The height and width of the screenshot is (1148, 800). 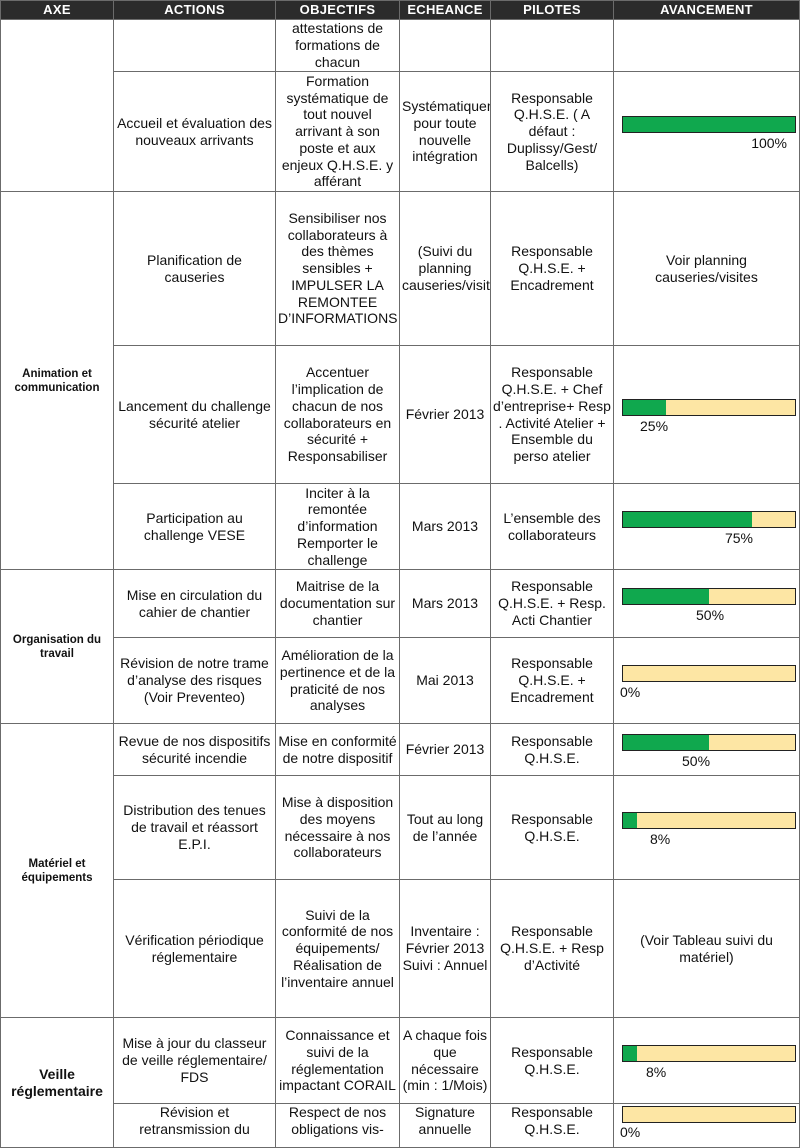 I want to click on header-pilotes: PILOTES, so click(x=552, y=10).